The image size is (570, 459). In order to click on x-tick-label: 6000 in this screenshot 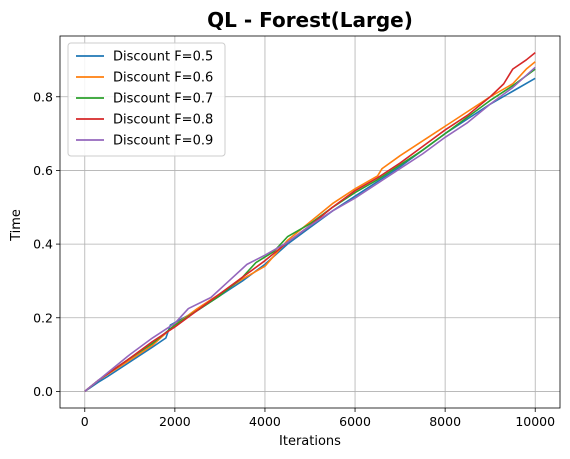, I will do `click(355, 421)`.